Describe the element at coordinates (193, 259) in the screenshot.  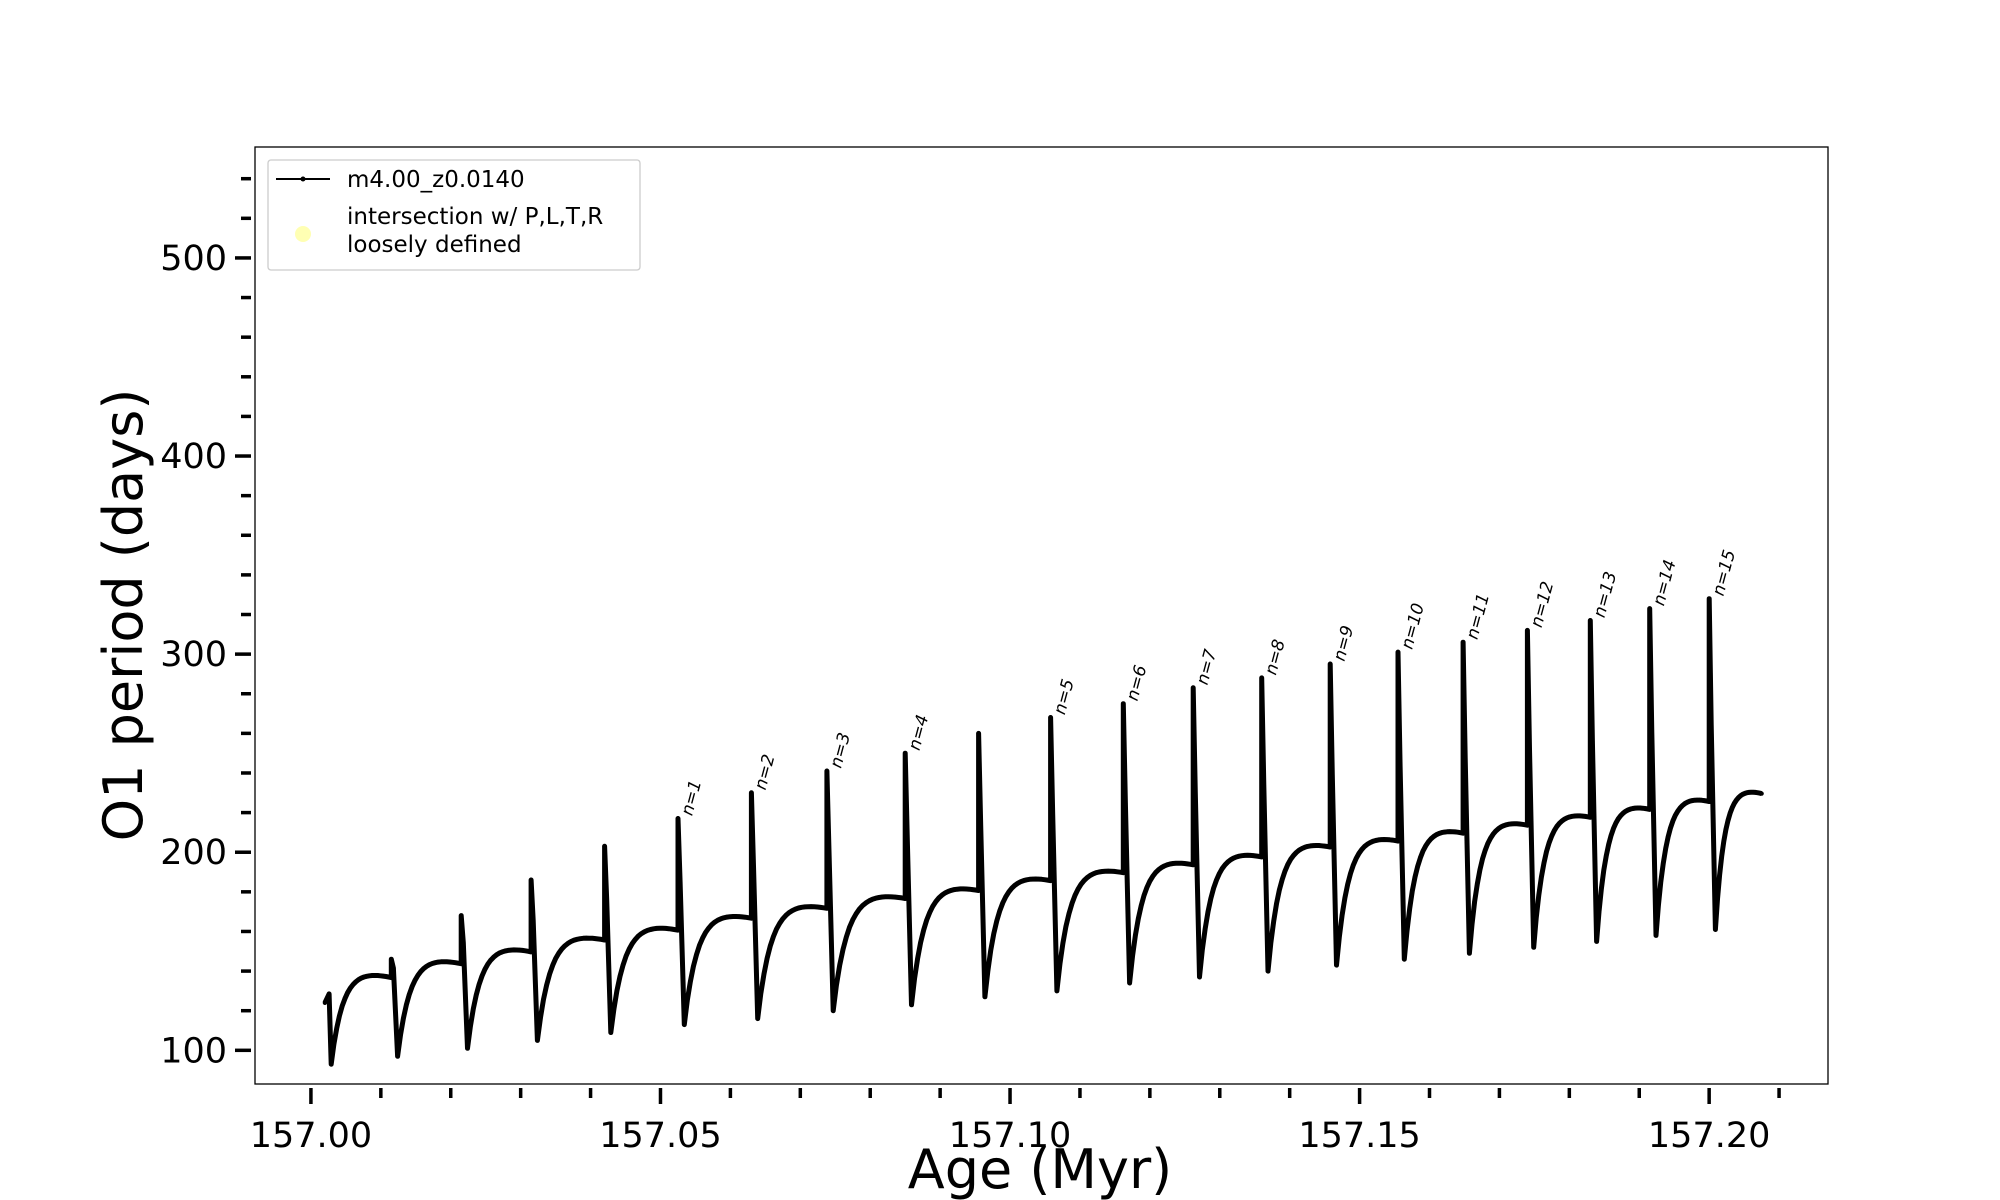
I see `y-tick-label: 500` at that location.